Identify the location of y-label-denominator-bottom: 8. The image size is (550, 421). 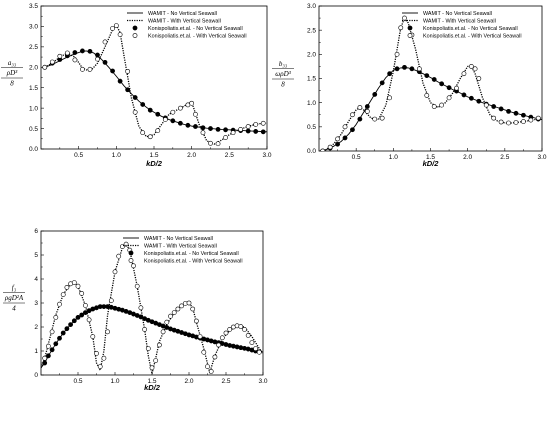
(12, 84).